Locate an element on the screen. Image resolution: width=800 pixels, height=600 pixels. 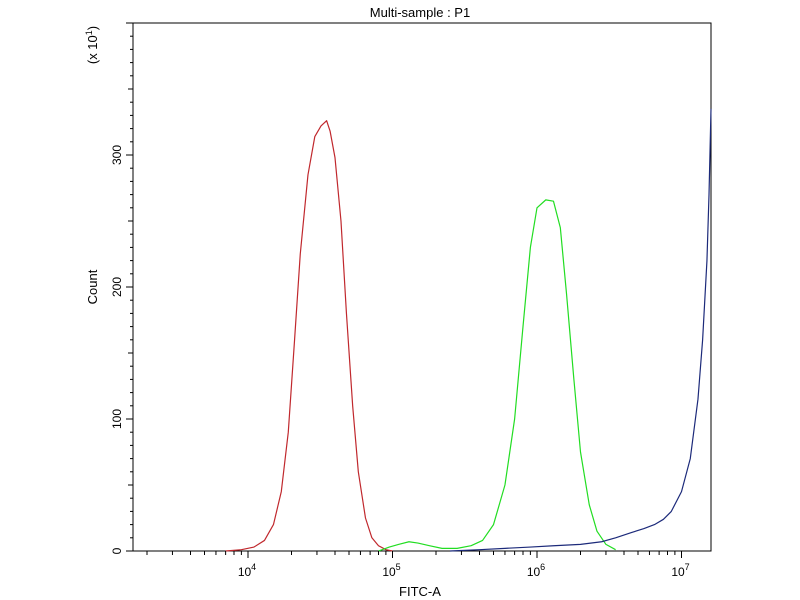
x-axis-ticks: 10⁴ 10⁵ 10⁶ 10⁷ is located at coordinates (418, 565).